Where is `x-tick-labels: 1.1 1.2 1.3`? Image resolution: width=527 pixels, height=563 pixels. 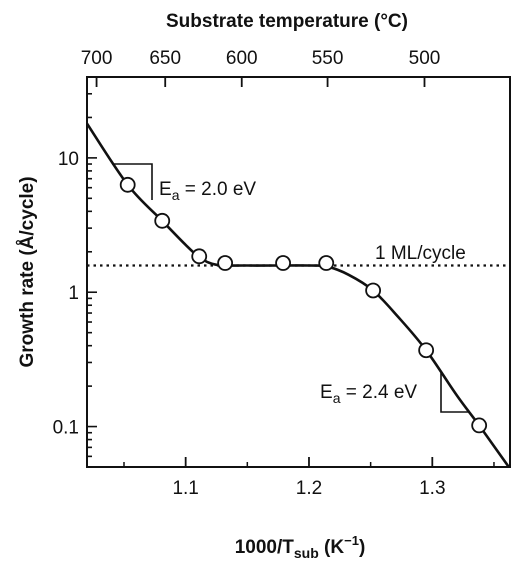
x-tick-labels: 1.1 1.2 1.3 is located at coordinates (308, 488).